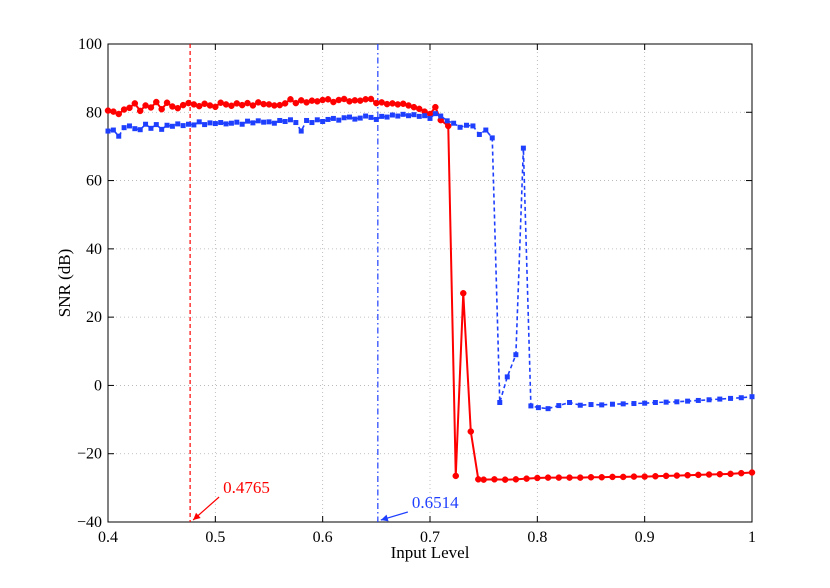 The width and height of the screenshot is (830, 588). Describe the element at coordinates (94, 181) in the screenshot. I see `y-tick-label: 60` at that location.